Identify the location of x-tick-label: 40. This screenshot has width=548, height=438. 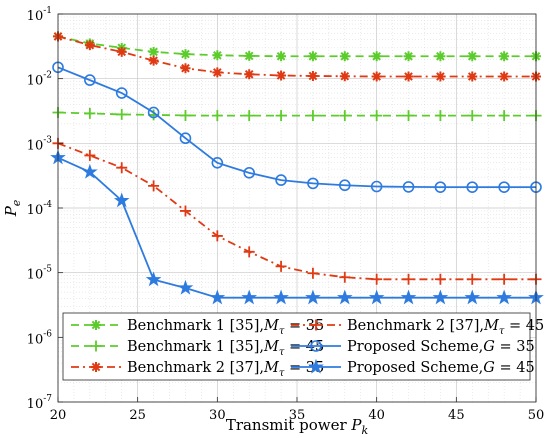
(376, 415).